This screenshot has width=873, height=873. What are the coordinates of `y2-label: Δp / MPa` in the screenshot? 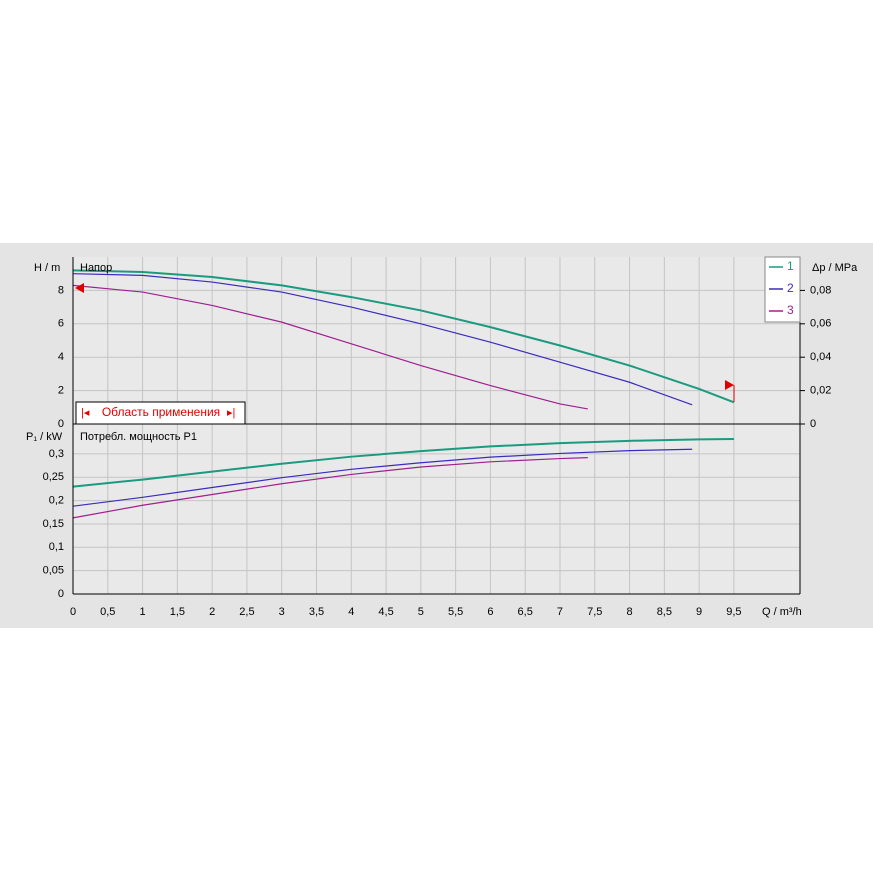 It's located at (835, 268).